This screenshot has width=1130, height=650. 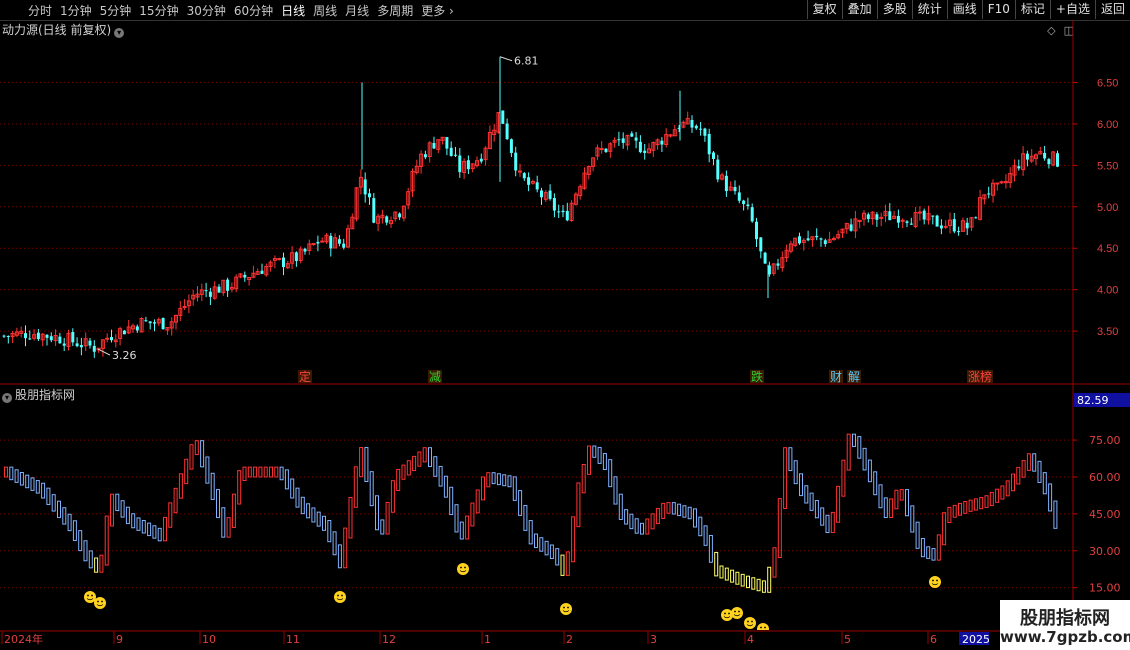 I want to click on high-price-label: 6.81, so click(x=526, y=61).